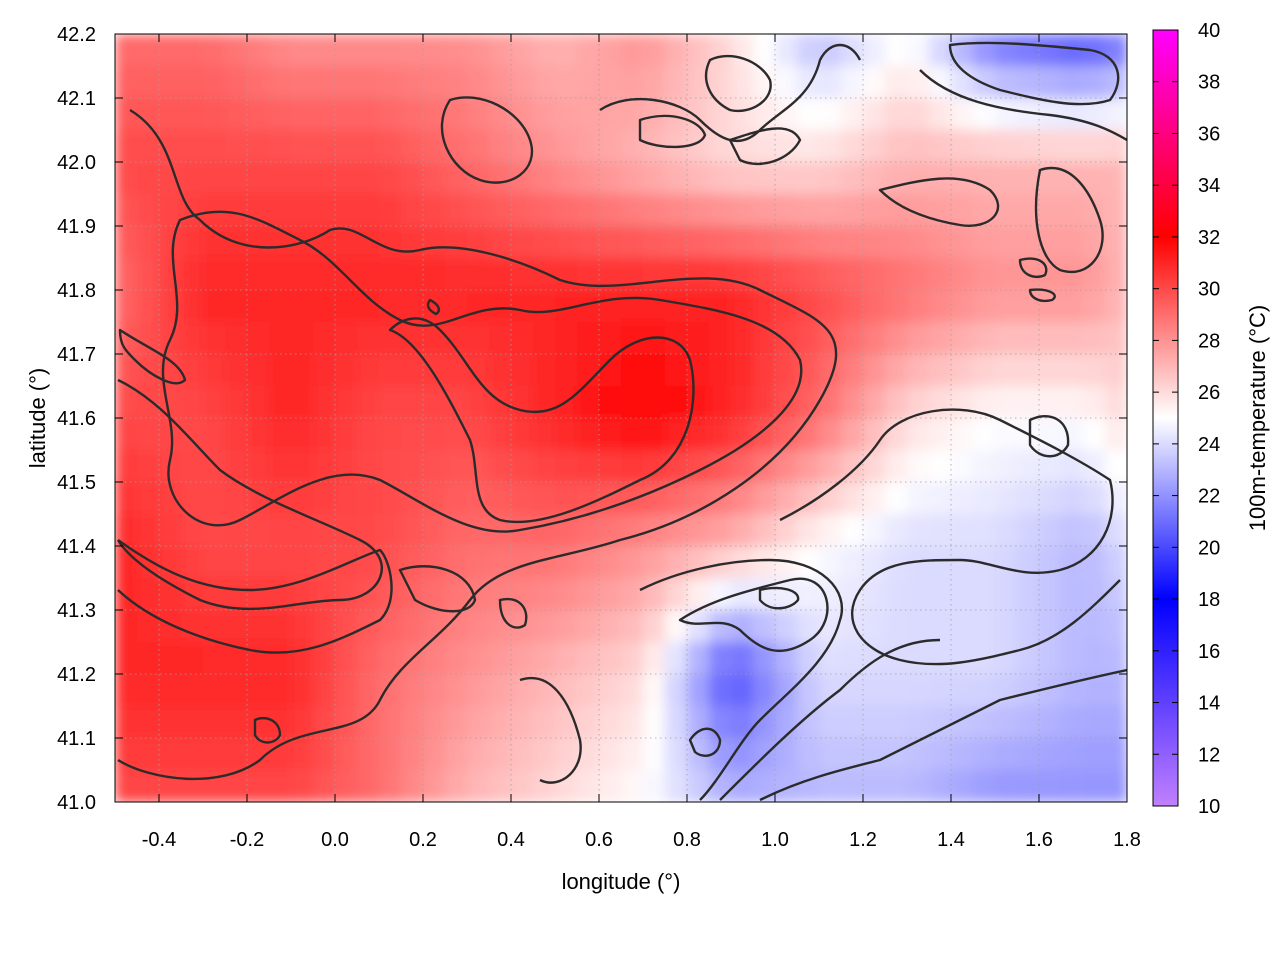 This screenshot has width=1280, height=960. What do you see at coordinates (1209, 807) in the screenshot?
I see `colorbar-tick-label: 10` at bounding box center [1209, 807].